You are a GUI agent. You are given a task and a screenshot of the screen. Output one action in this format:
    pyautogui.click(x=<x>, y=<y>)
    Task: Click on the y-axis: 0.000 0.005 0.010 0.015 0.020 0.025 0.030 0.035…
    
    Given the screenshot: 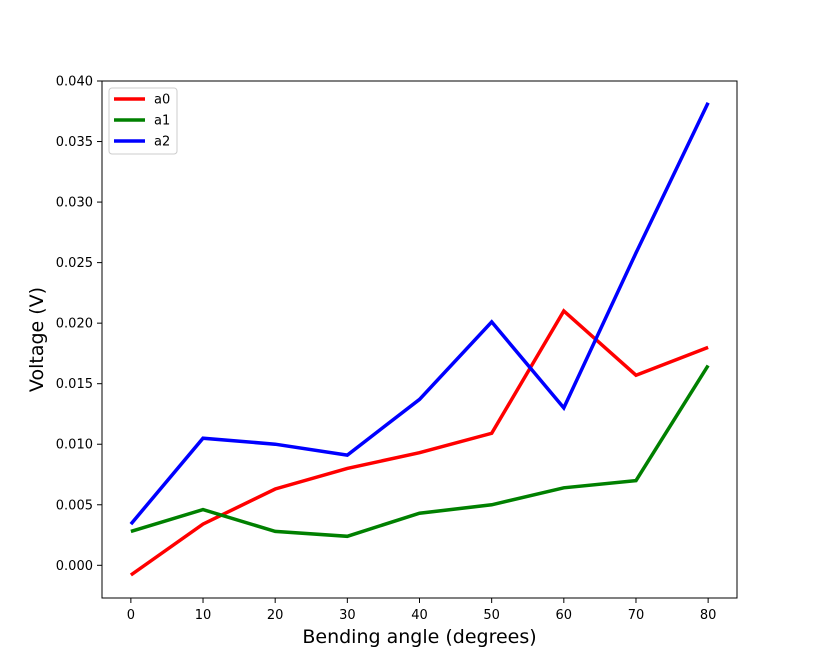 What is the action you would take?
    pyautogui.click(x=79, y=324)
    